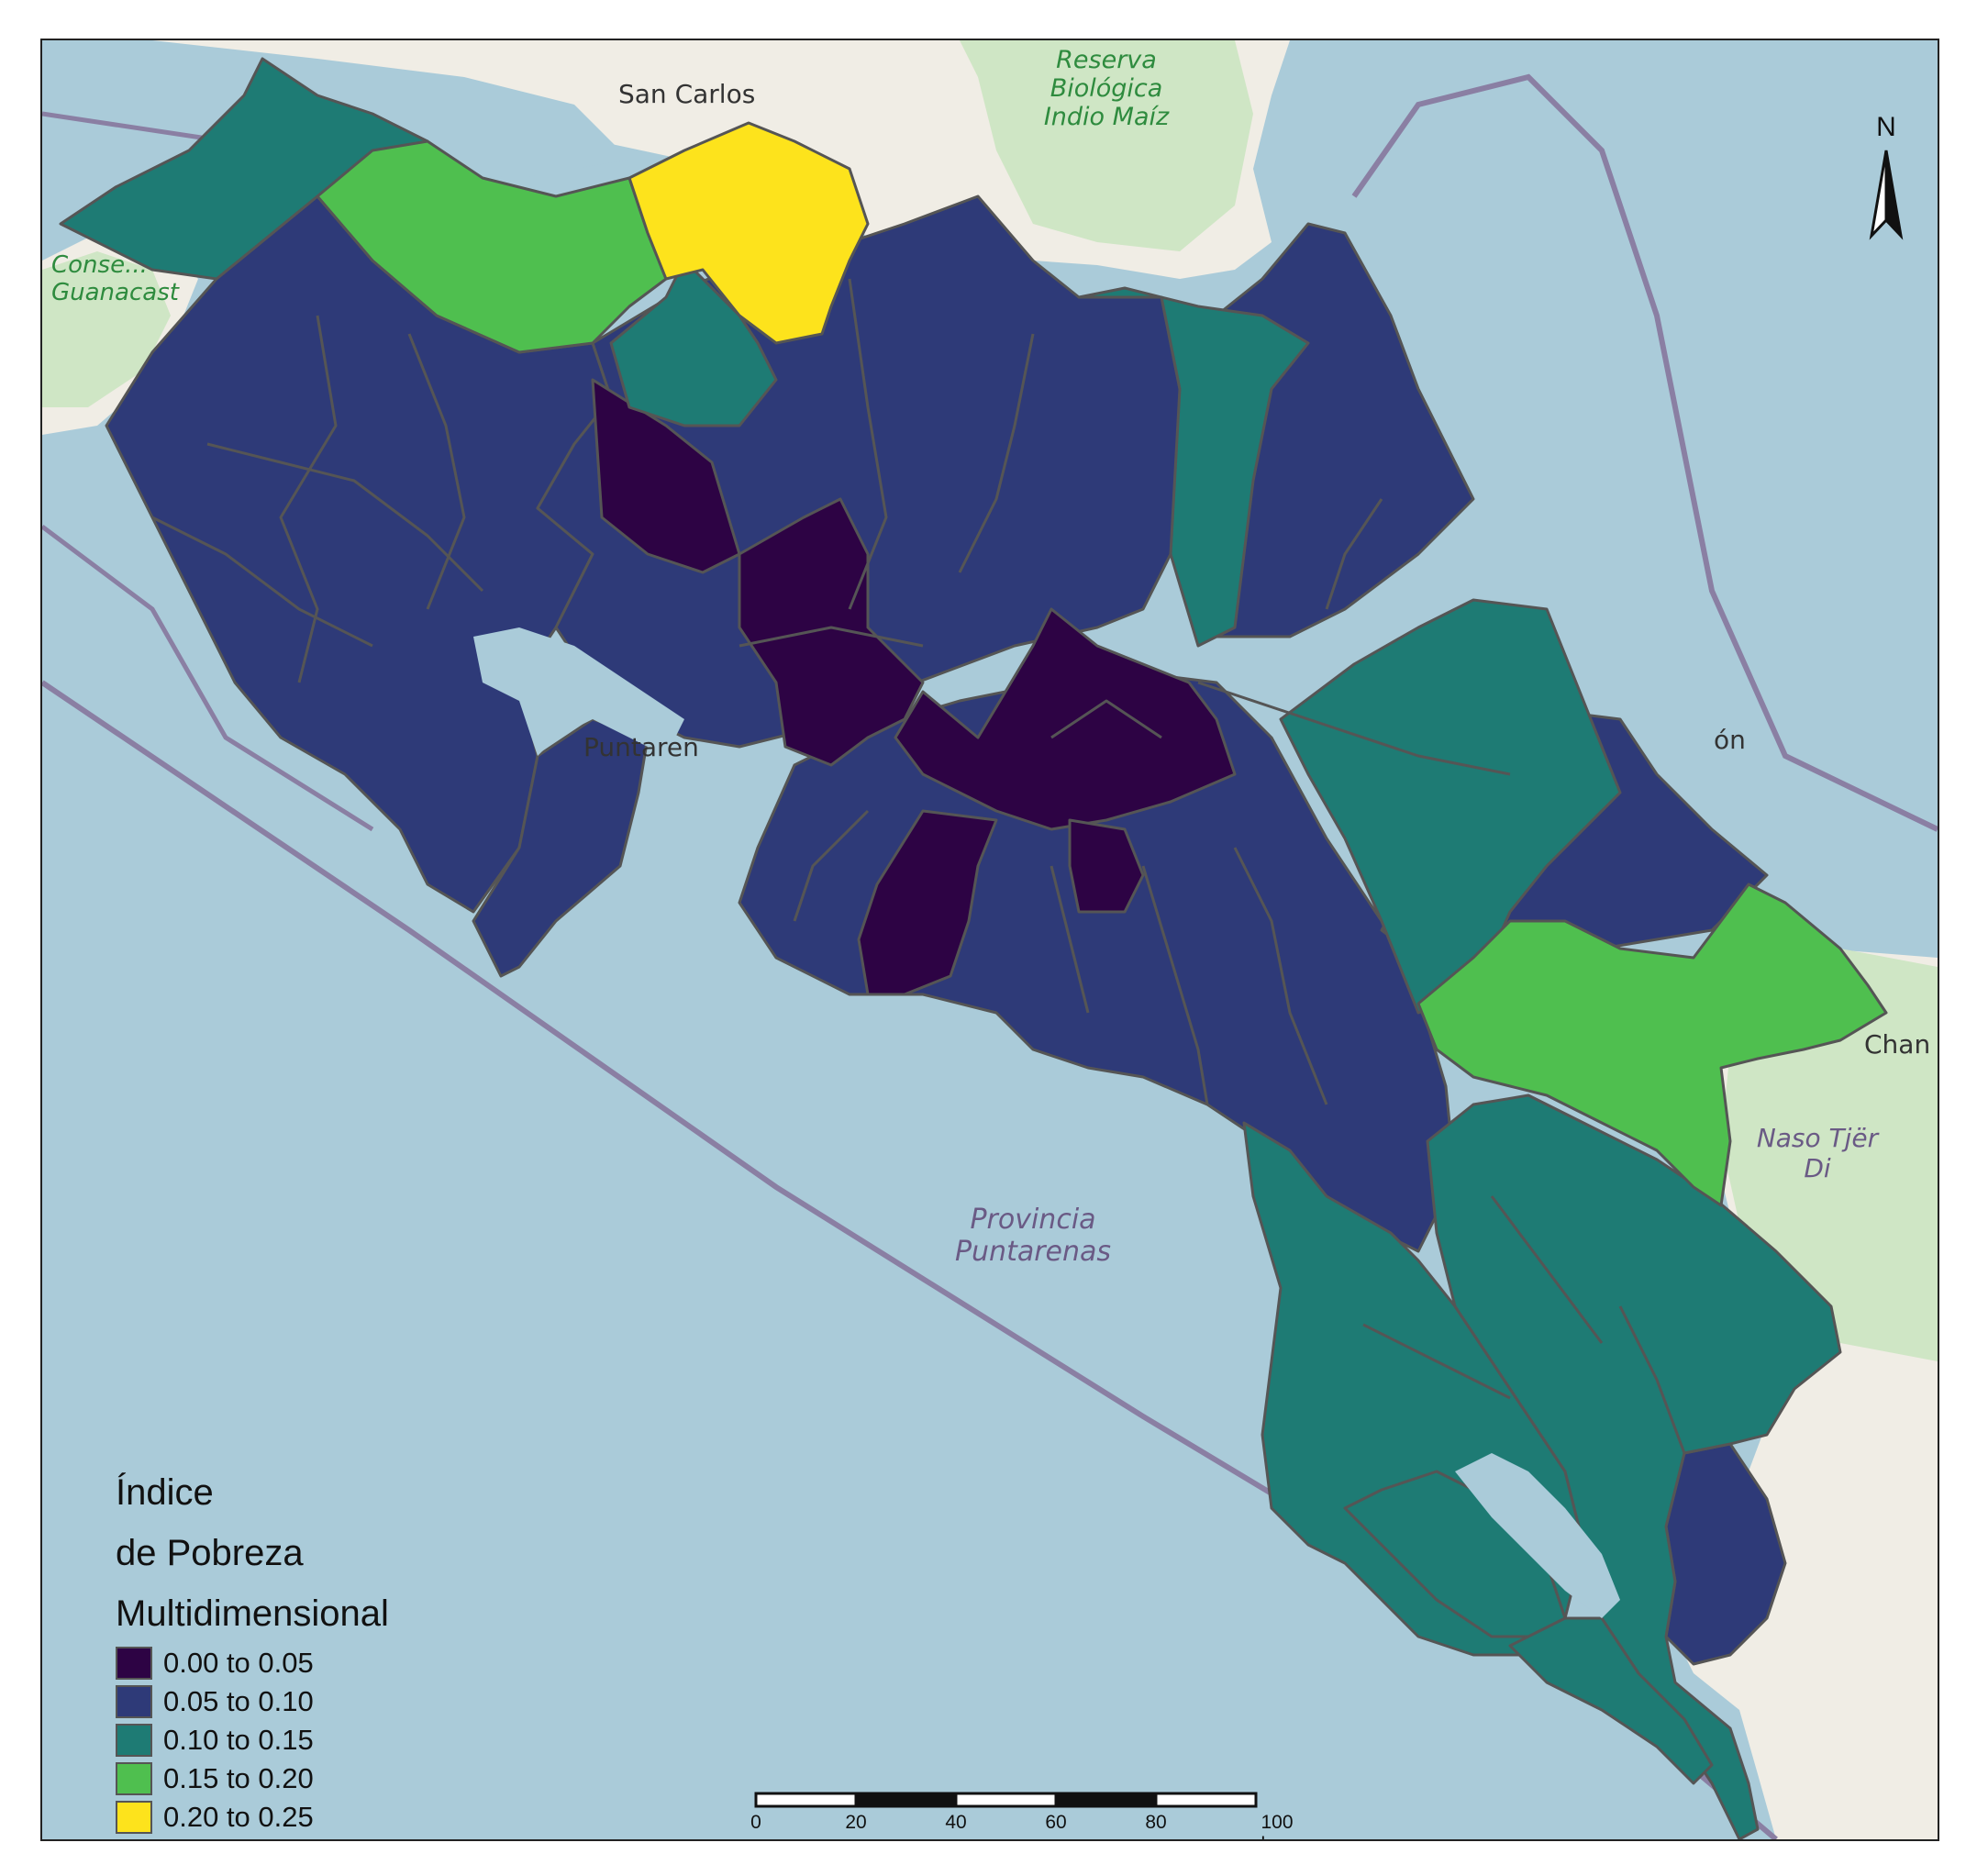  What do you see at coordinates (210, 1553) in the screenshot?
I see `legend-title-line-2: de Pobreza` at bounding box center [210, 1553].